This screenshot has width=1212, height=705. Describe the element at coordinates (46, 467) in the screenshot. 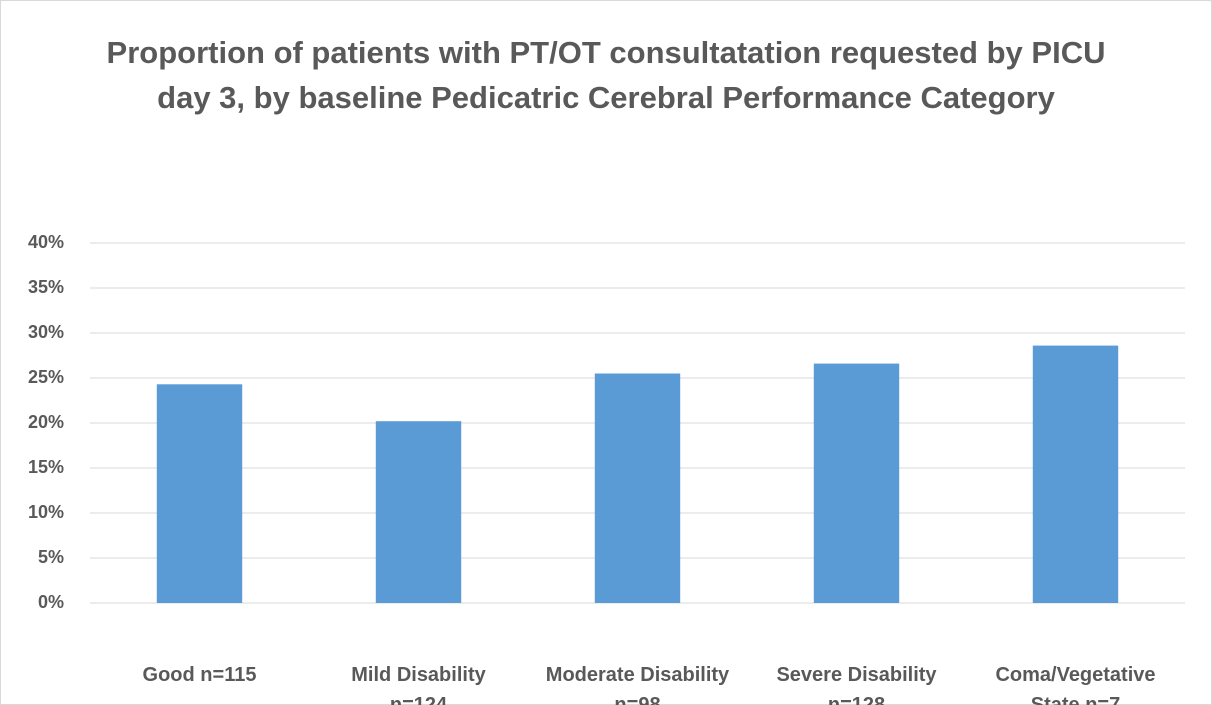

I see `y-tick-label: 15%` at that location.